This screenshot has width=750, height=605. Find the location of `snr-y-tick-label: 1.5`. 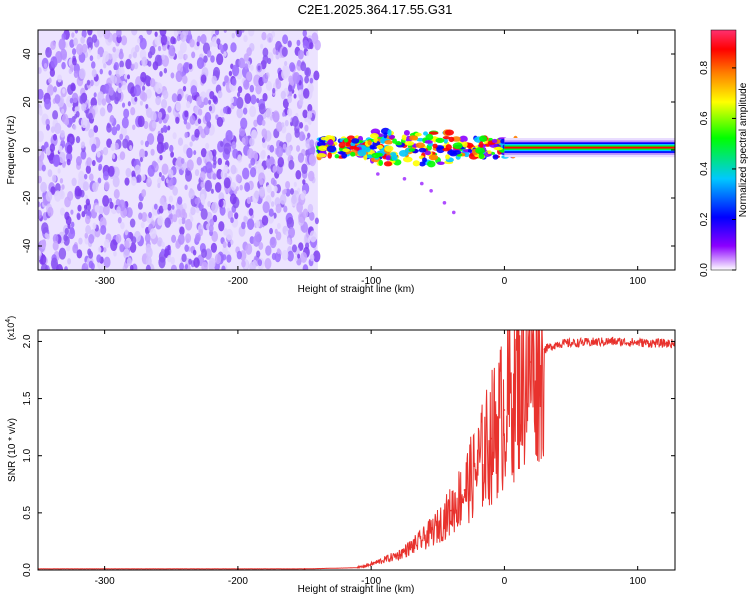

snr-y-tick-label: 1.5 is located at coordinates (27, 398).